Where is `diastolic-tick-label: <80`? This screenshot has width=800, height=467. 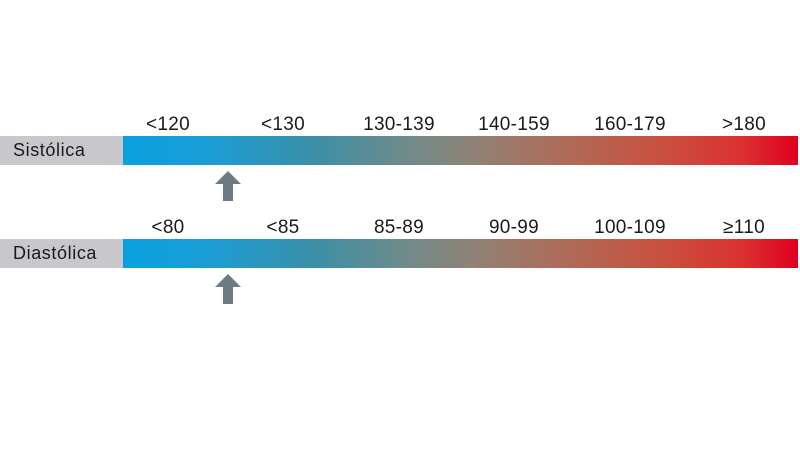 diastolic-tick-label: <80 is located at coordinates (168, 227).